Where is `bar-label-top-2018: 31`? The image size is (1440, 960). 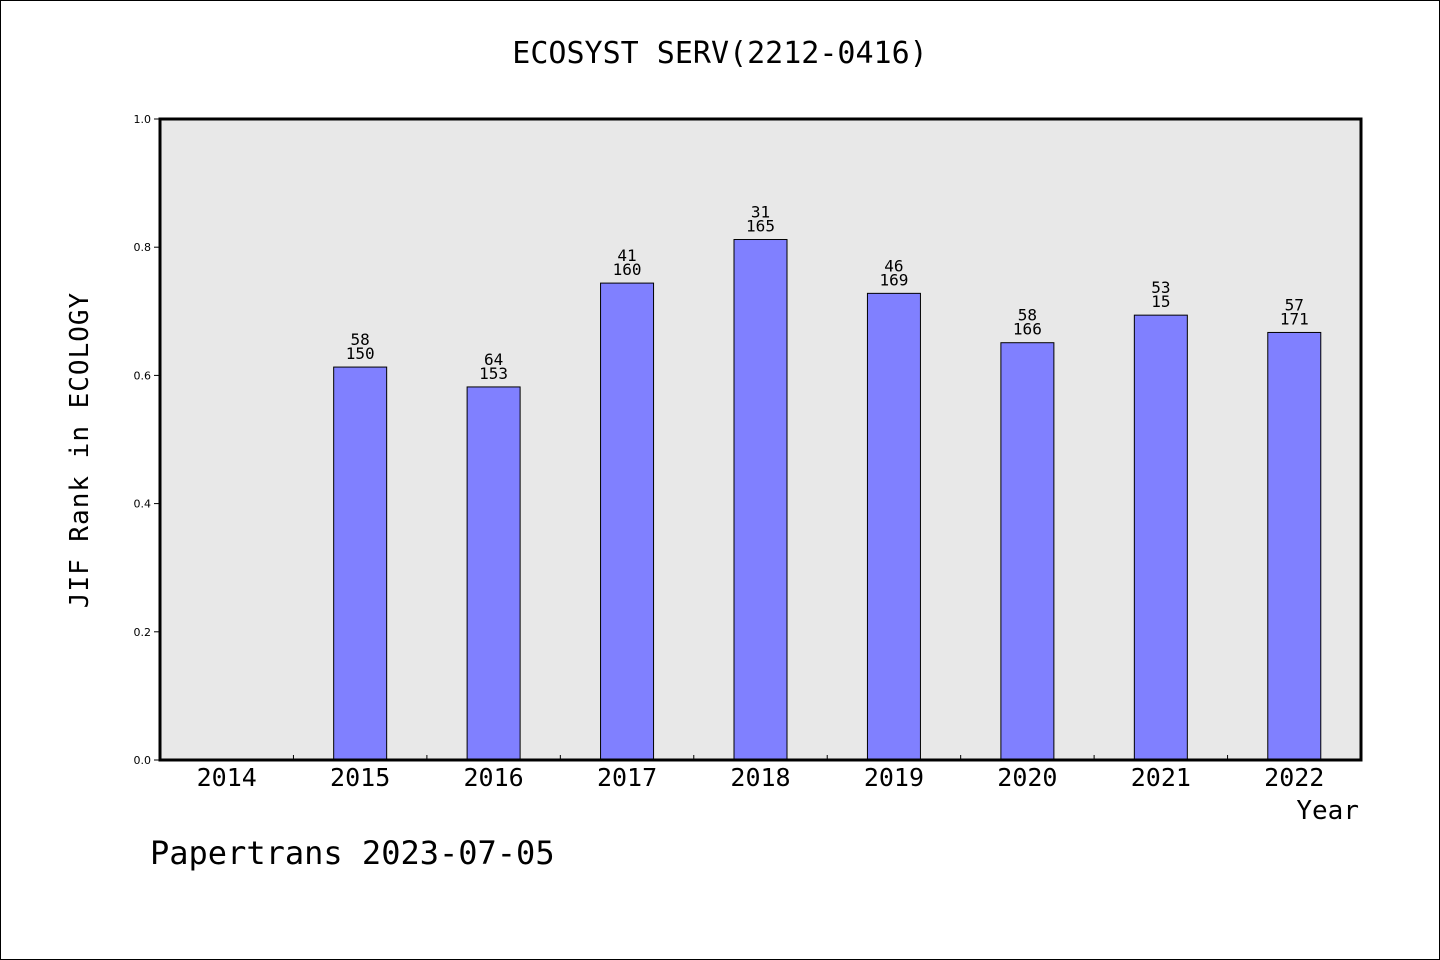
bar-label-top-2018: 31 is located at coordinates (760, 212).